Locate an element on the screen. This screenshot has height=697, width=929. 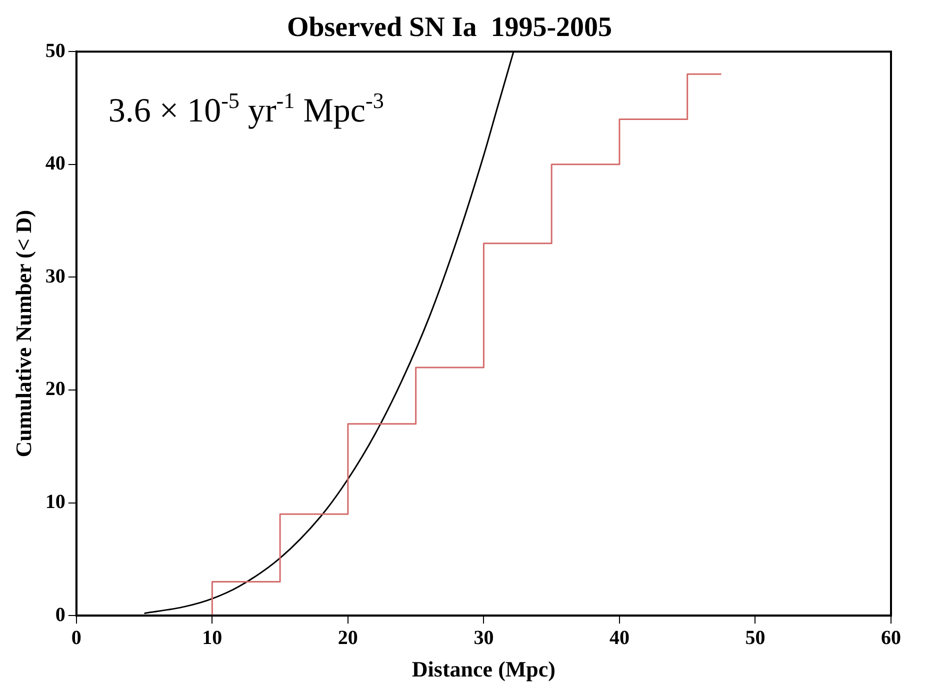
x-tick-label: 20 is located at coordinates (348, 637).